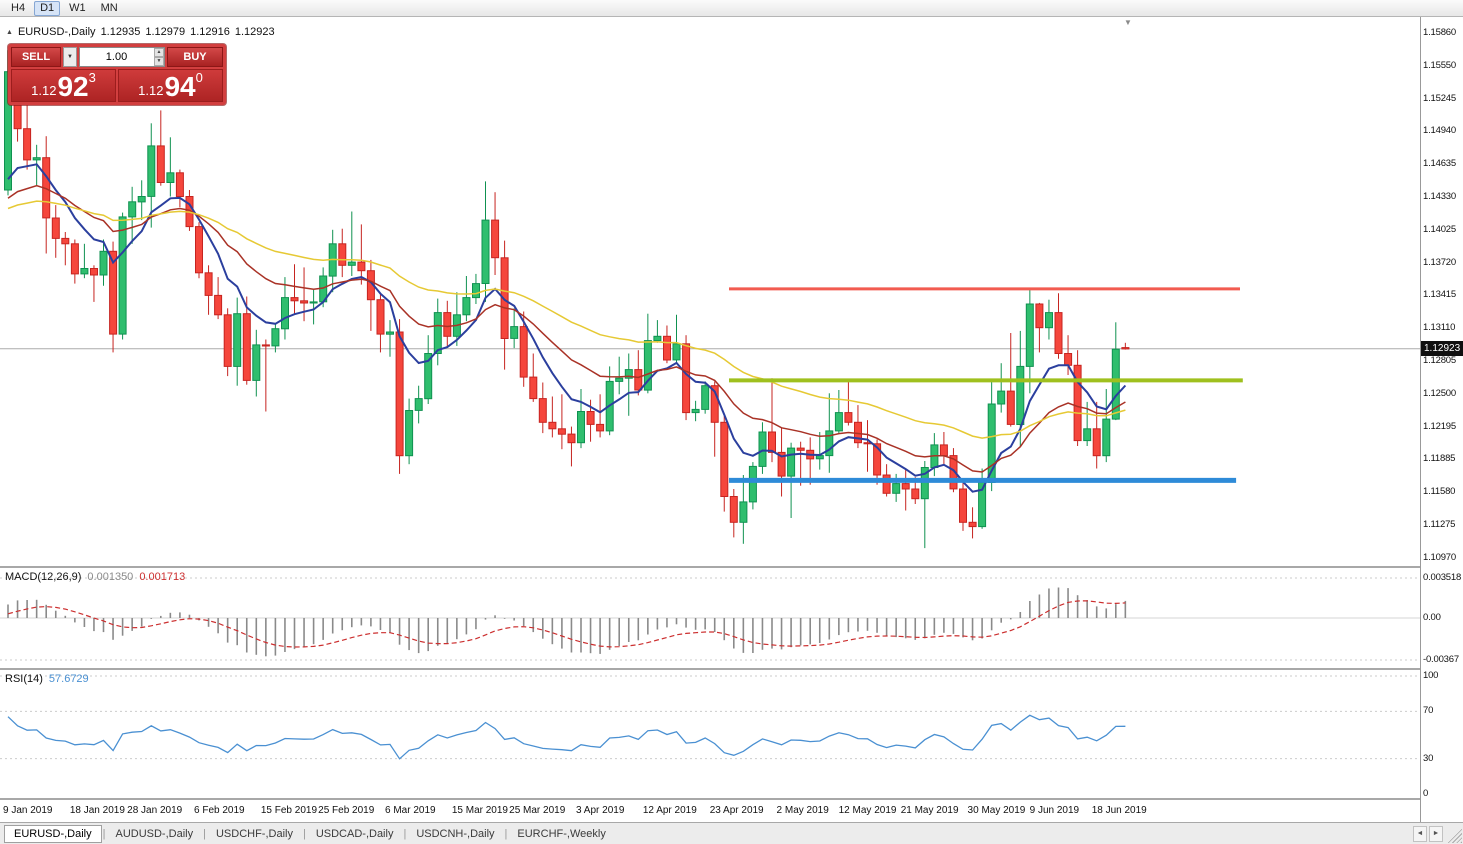  I want to click on date-label: 15 Feb 2019, so click(289, 810).